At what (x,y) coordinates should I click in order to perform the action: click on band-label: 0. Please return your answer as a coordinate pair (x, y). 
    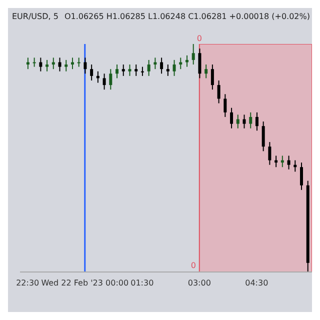
    Looking at the image, I should click on (199, 38).